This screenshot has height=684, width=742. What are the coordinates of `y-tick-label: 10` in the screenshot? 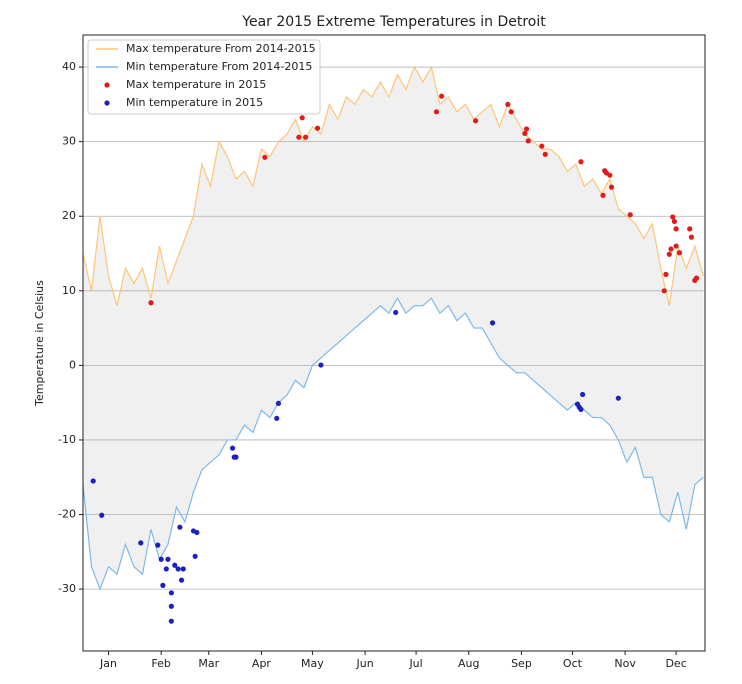 It's located at (69, 290).